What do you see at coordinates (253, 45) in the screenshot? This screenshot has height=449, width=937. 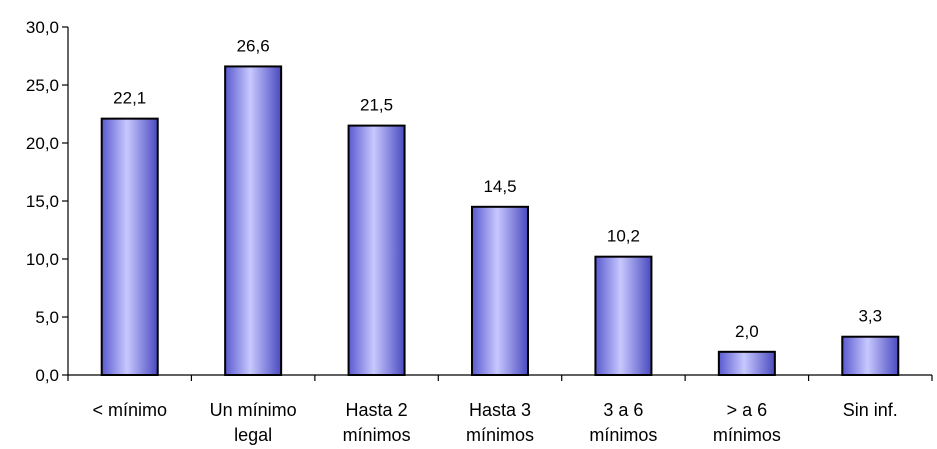 I see `data-label: 26,6` at bounding box center [253, 45].